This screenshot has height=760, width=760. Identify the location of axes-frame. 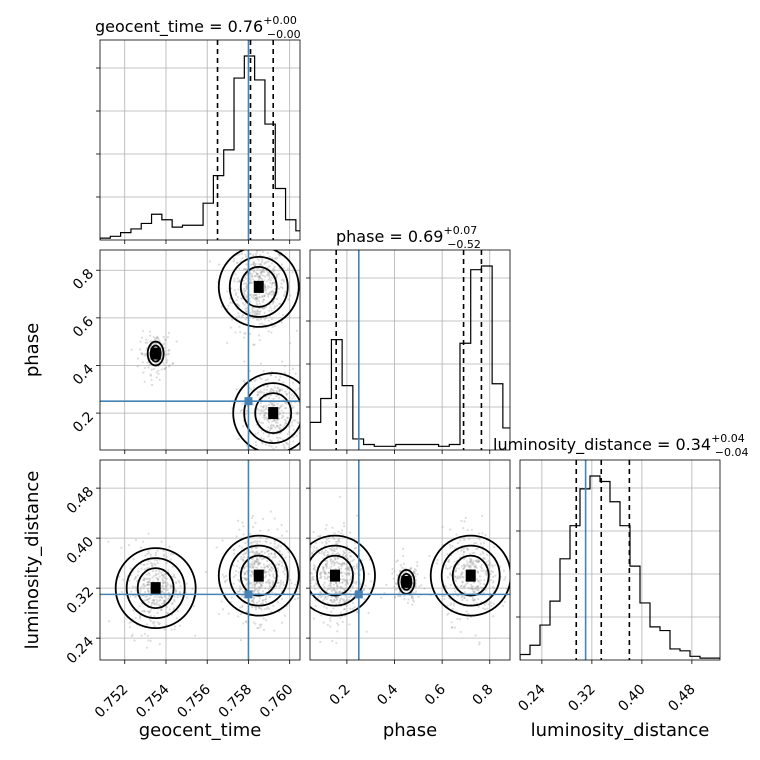
(620, 560).